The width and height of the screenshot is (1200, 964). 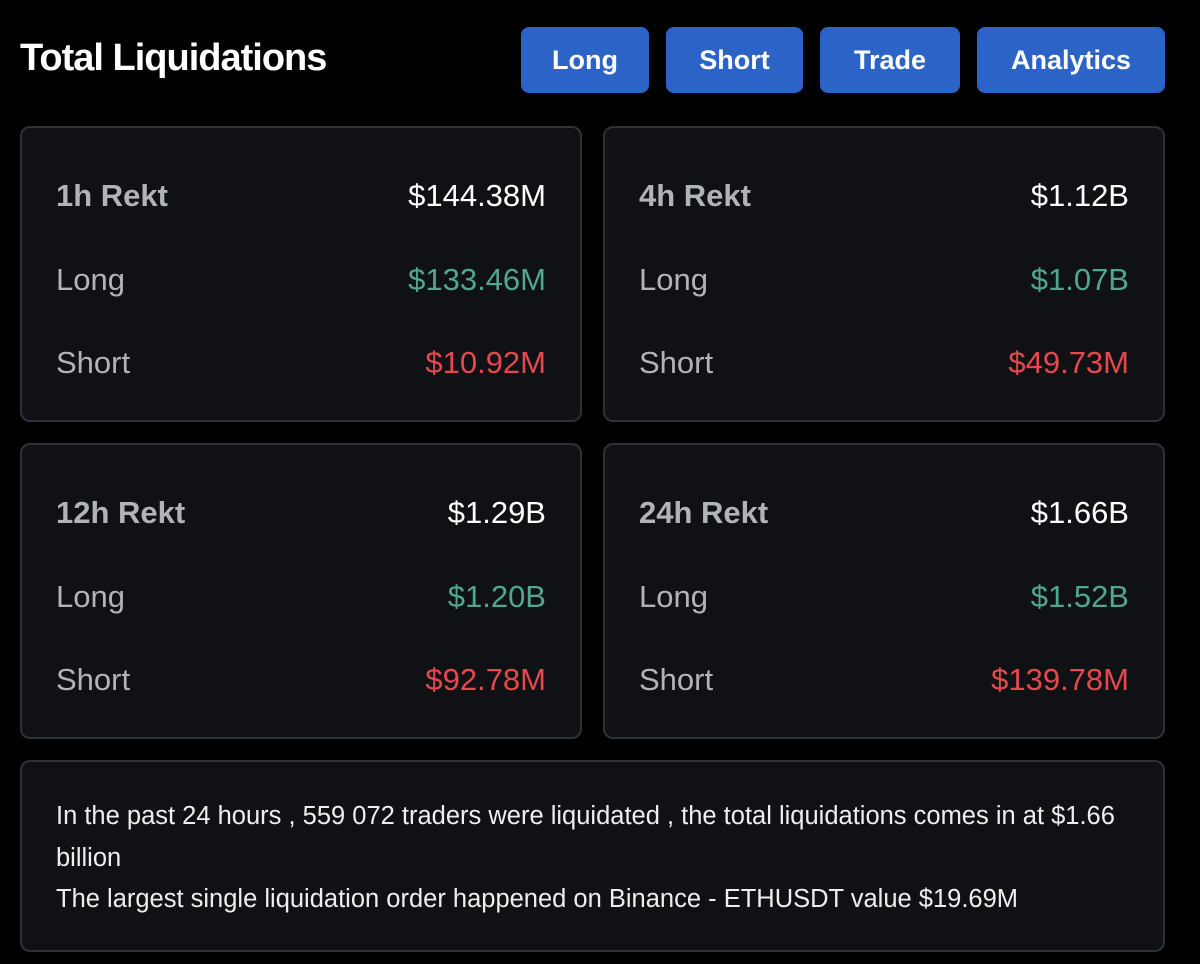 I want to click on short-button: Short, so click(x=734, y=60).